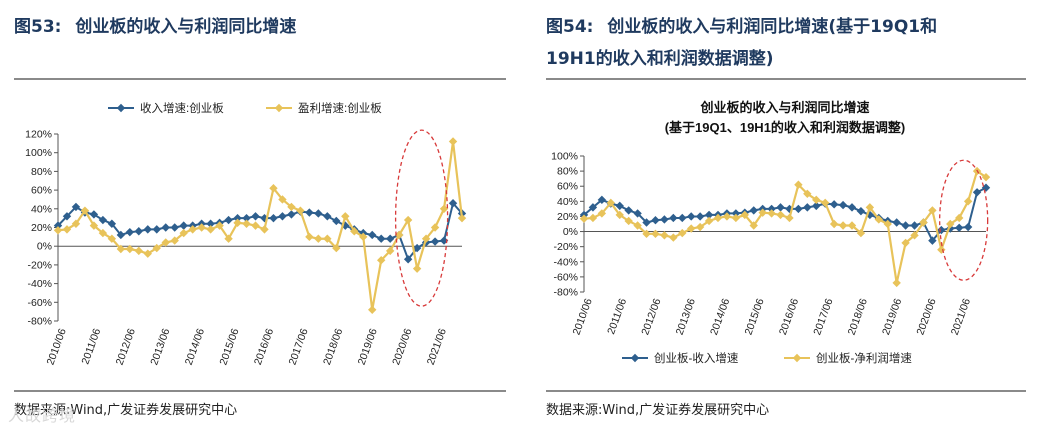  What do you see at coordinates (333, 347) in the screenshot?
I see `fig53-x-tick-label: 2018/06` at bounding box center [333, 347].